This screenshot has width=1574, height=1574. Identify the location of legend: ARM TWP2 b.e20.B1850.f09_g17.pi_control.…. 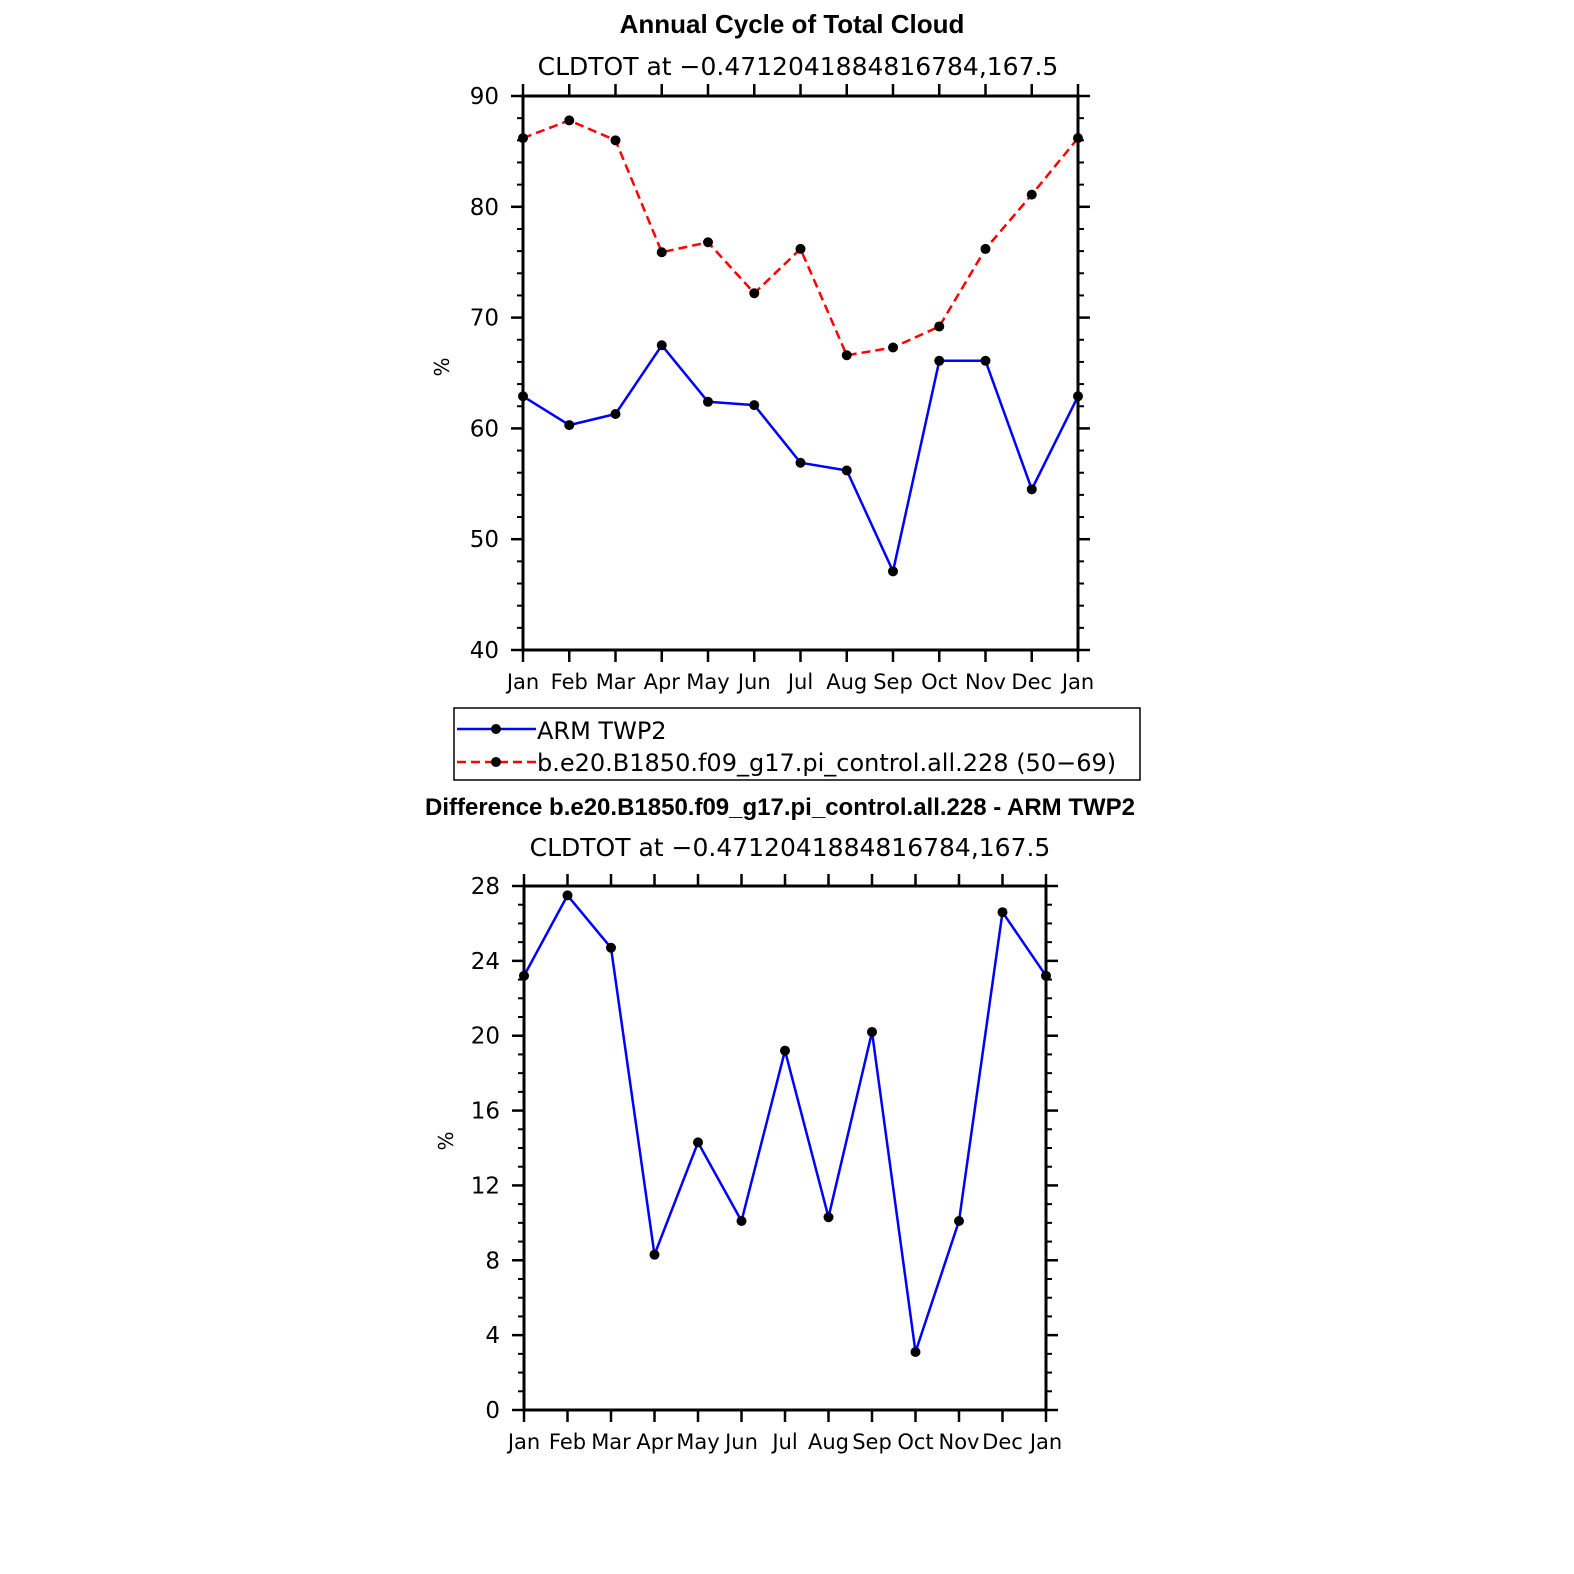
(797, 744).